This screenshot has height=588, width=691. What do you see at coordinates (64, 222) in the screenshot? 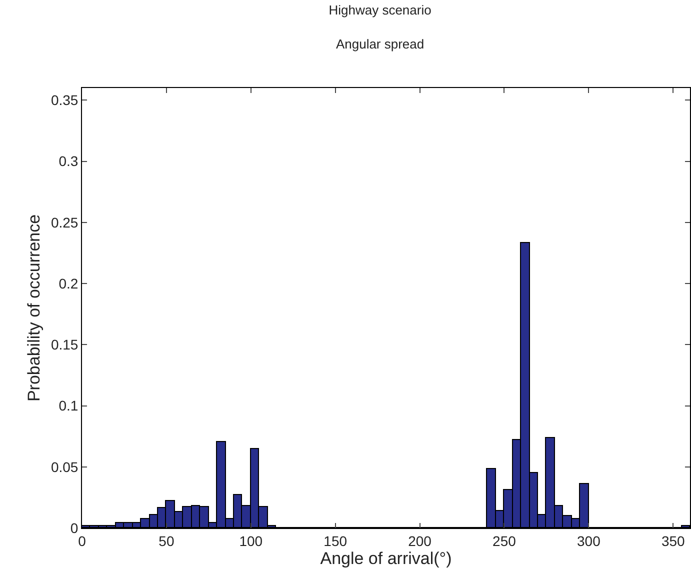
I see `y-tick-label: 0.25` at bounding box center [64, 222].